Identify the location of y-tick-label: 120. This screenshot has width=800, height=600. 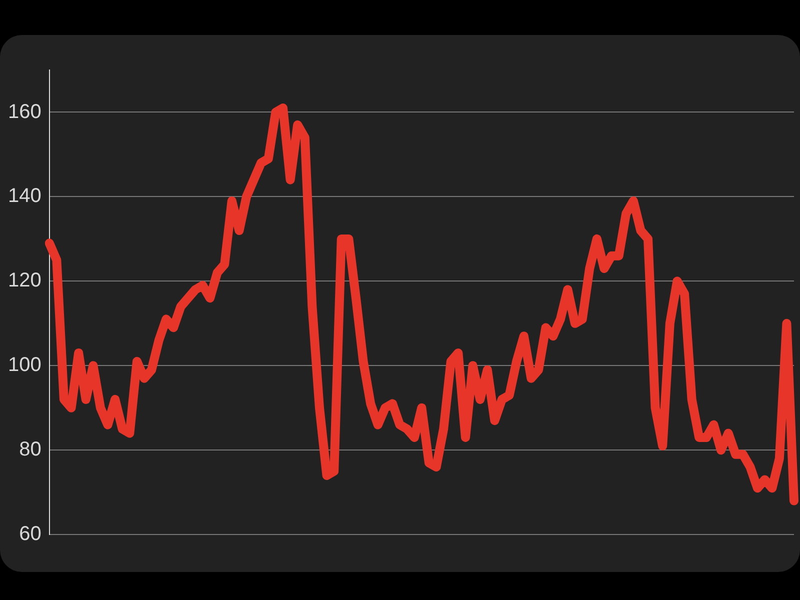
(25, 281).